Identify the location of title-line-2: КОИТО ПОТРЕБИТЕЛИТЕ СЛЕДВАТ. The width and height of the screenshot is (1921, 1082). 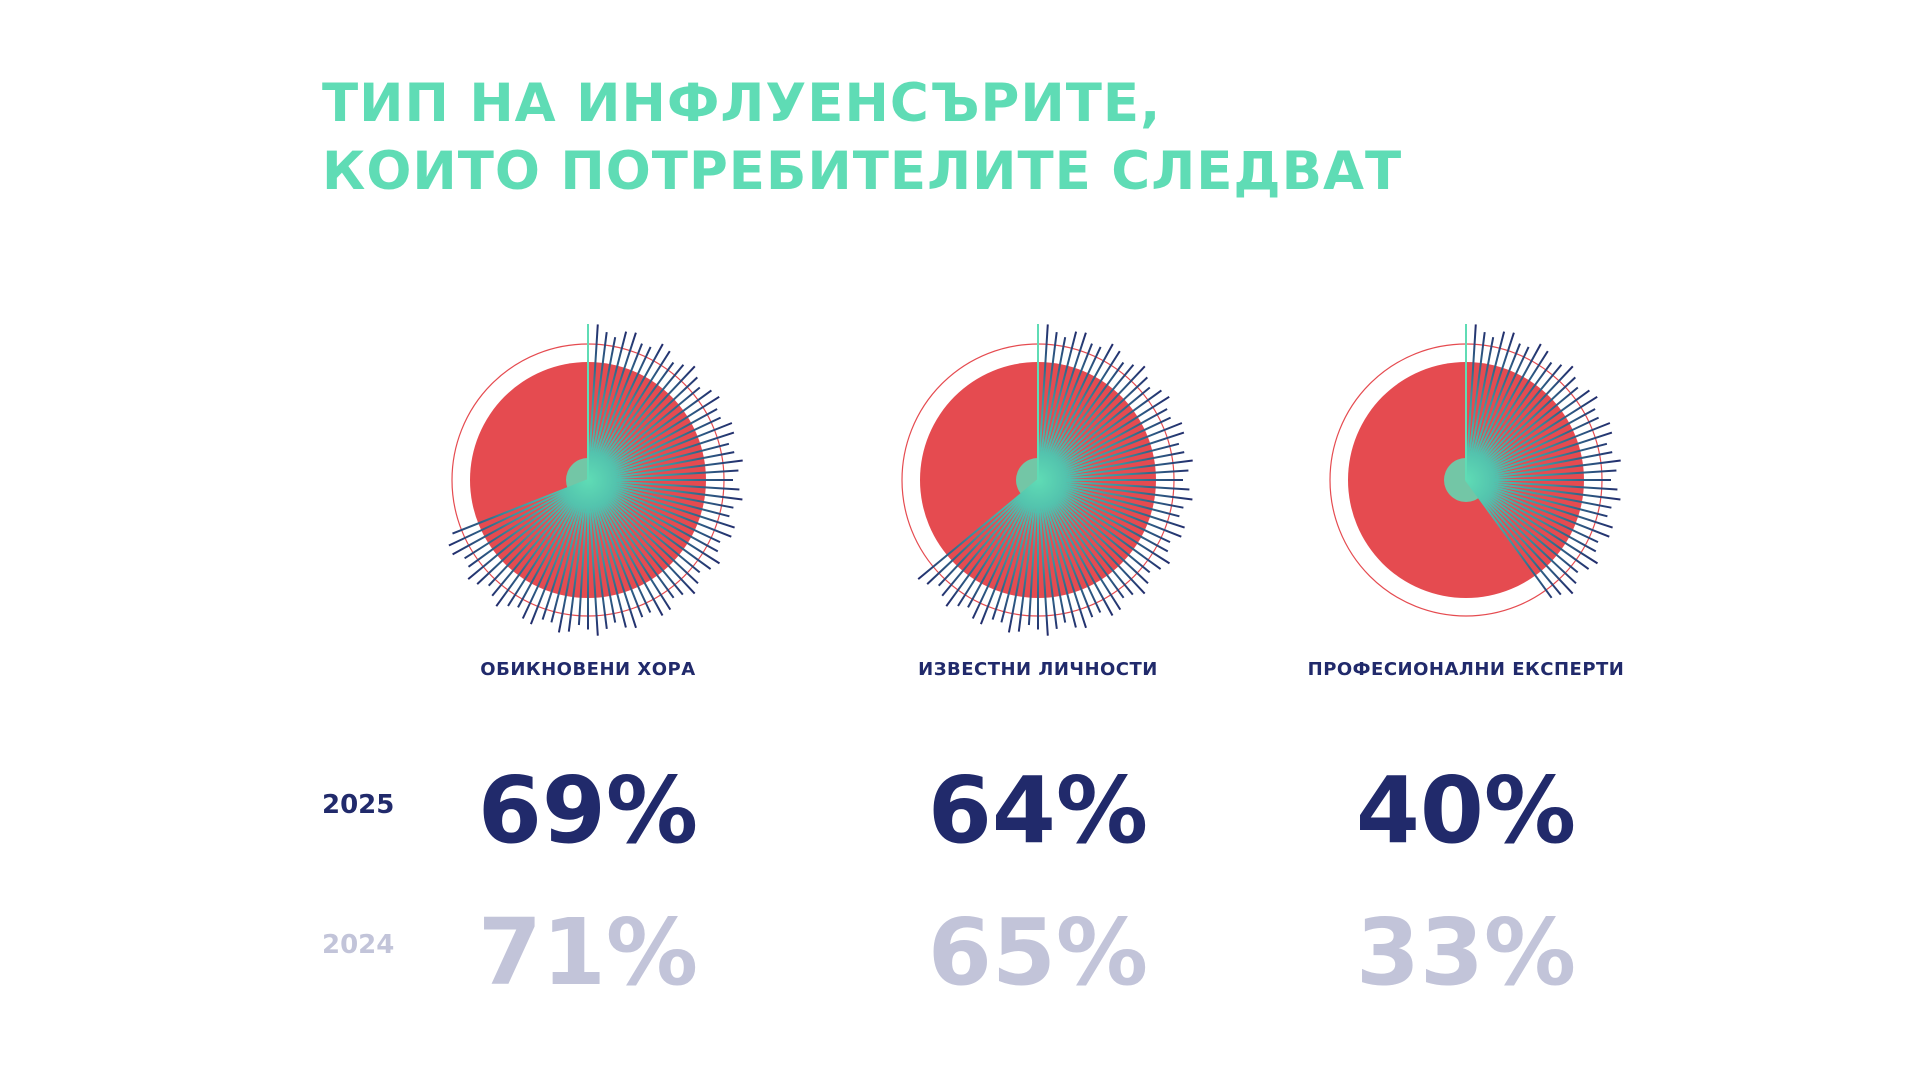
(862, 171).